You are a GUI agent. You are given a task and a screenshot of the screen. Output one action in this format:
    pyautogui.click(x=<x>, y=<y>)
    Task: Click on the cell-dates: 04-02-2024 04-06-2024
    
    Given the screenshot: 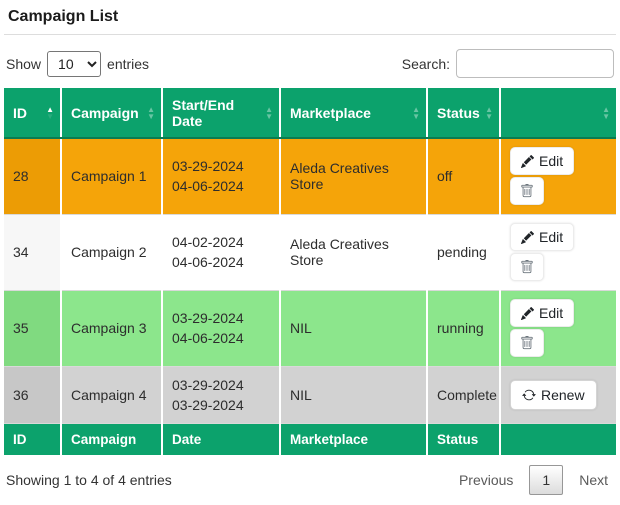 What is the action you would take?
    pyautogui.click(x=221, y=252)
    